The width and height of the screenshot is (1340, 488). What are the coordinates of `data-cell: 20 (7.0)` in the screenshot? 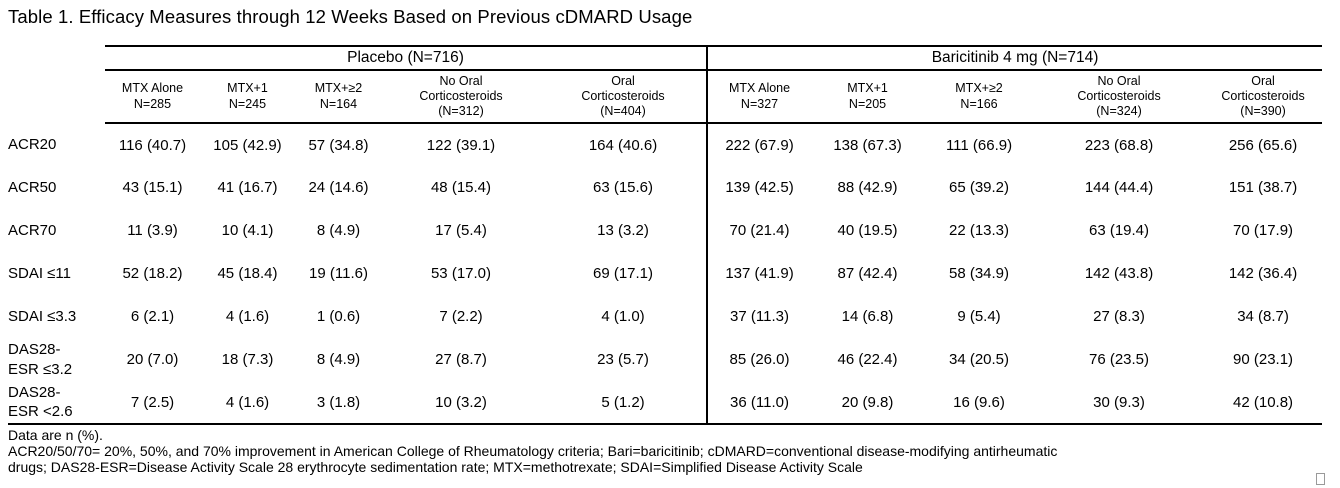 It's located at (152, 359).